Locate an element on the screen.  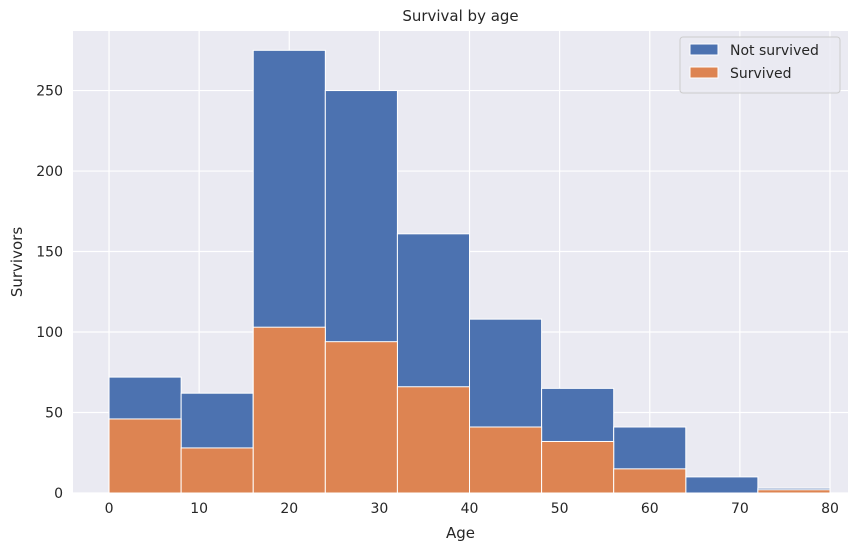
legend-label-survived: Survived is located at coordinates (760, 74).